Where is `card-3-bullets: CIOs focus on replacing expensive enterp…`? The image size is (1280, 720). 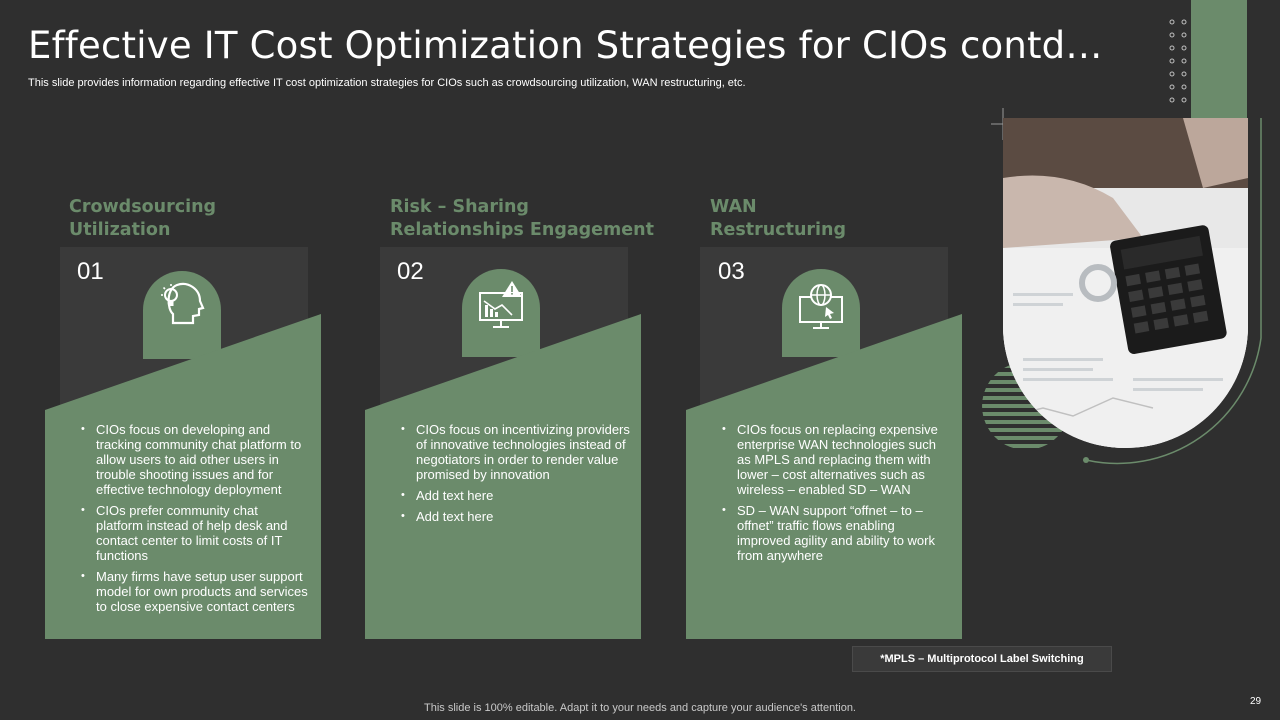 card-3-bullets: CIOs focus on replacing expensive enterp… is located at coordinates (833, 495).